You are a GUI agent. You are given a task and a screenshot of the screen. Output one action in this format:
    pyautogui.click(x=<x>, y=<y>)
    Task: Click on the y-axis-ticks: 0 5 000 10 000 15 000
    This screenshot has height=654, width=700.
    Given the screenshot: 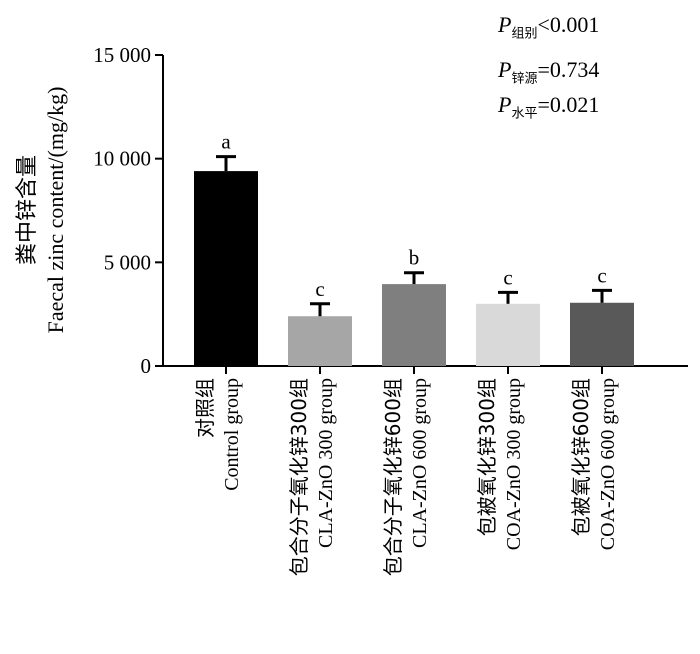 What is the action you would take?
    pyautogui.click(x=128, y=210)
    